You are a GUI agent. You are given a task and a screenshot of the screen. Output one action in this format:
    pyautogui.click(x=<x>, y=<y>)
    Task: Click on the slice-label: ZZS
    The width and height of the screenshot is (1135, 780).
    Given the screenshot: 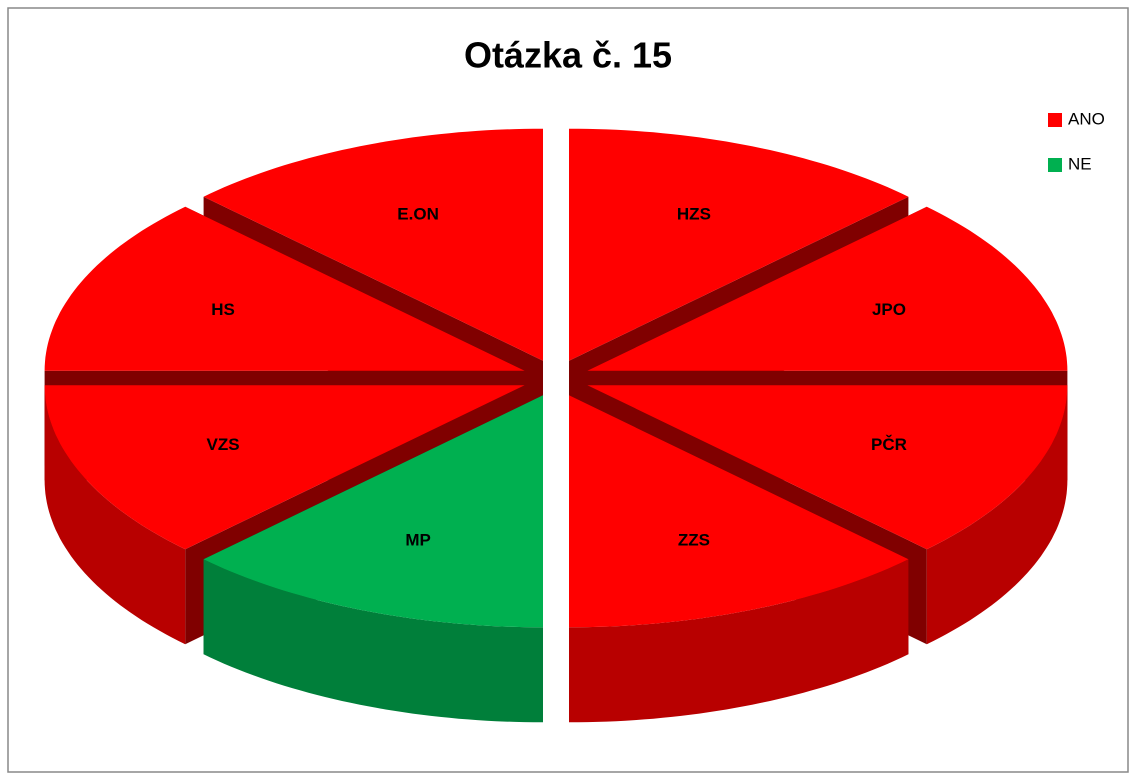 What is the action you would take?
    pyautogui.click(x=694, y=540)
    